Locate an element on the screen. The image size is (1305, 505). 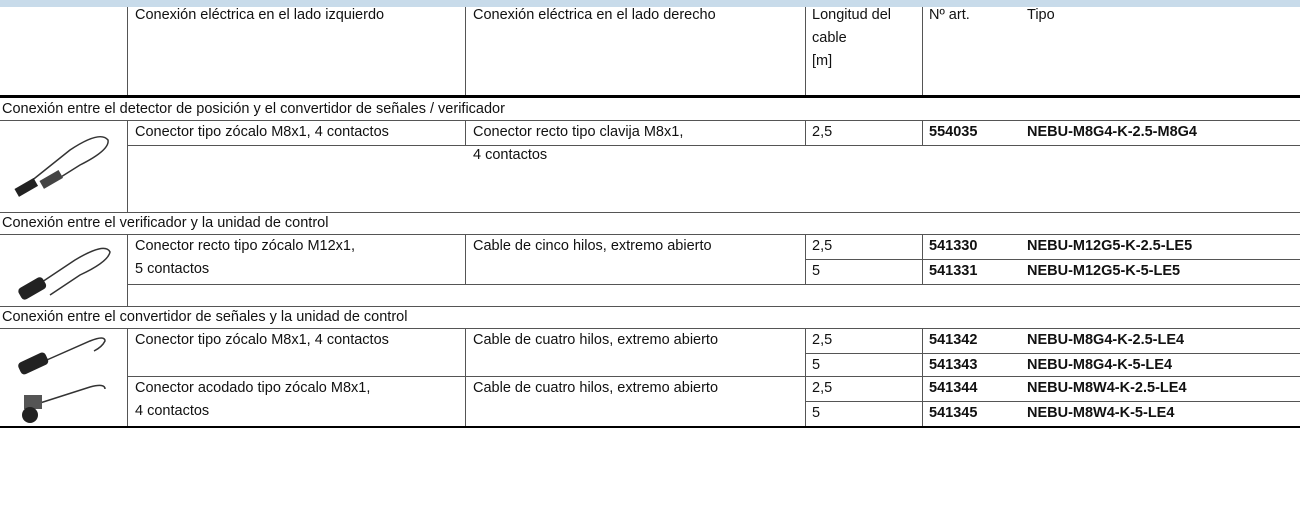
left-connection: Conector recto tipo zócalo M12x1, is located at coordinates (245, 246).